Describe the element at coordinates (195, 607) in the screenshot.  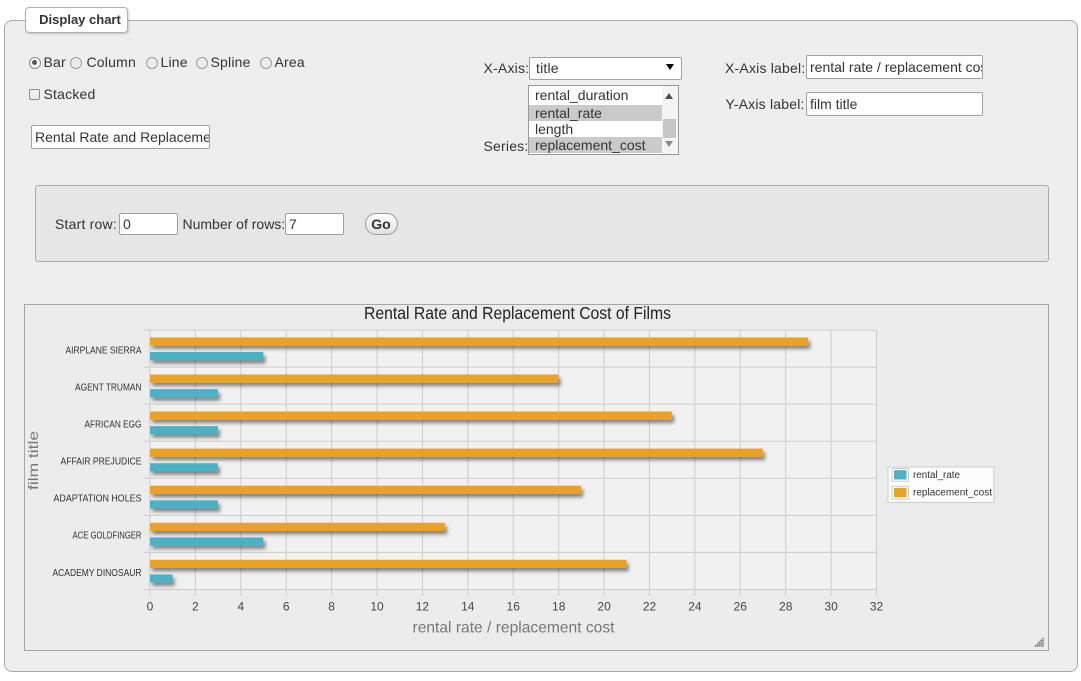
I see `svg-text: 2` at that location.